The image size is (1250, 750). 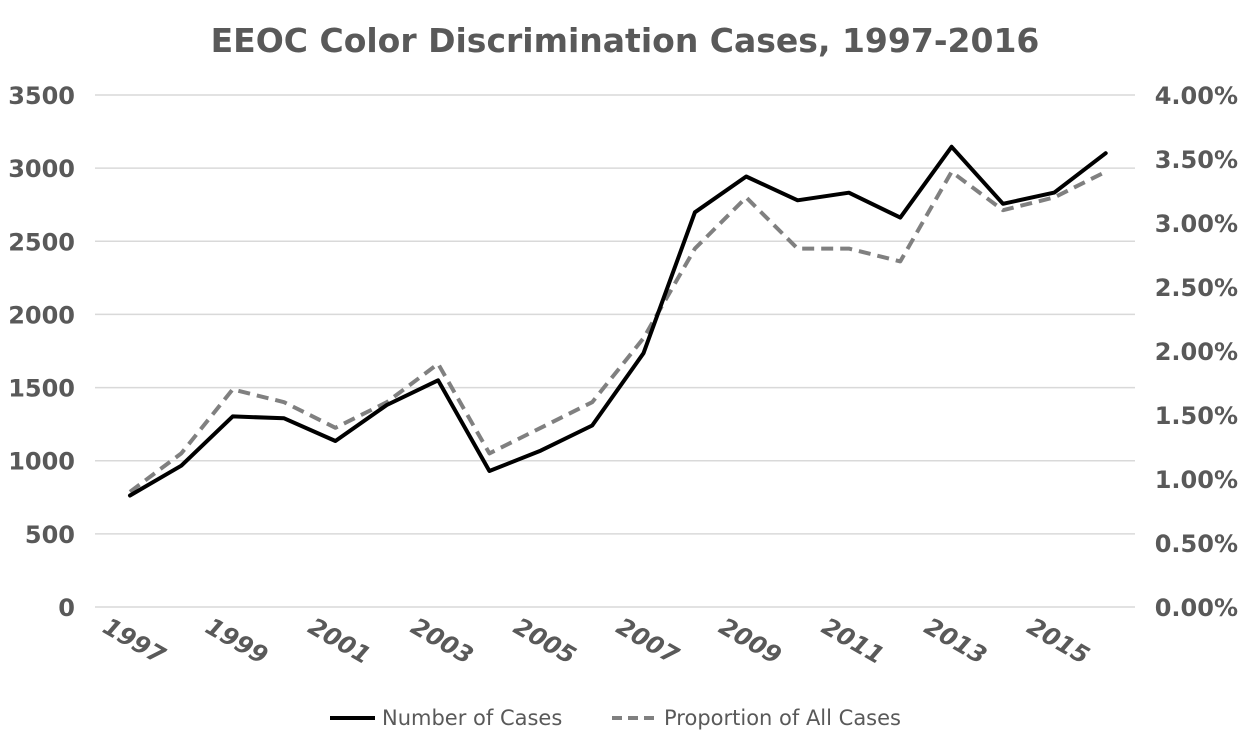 I want to click on left-axis: 0 500 1000 1500 2000 2500 3000 3500, so click(x=41, y=352).